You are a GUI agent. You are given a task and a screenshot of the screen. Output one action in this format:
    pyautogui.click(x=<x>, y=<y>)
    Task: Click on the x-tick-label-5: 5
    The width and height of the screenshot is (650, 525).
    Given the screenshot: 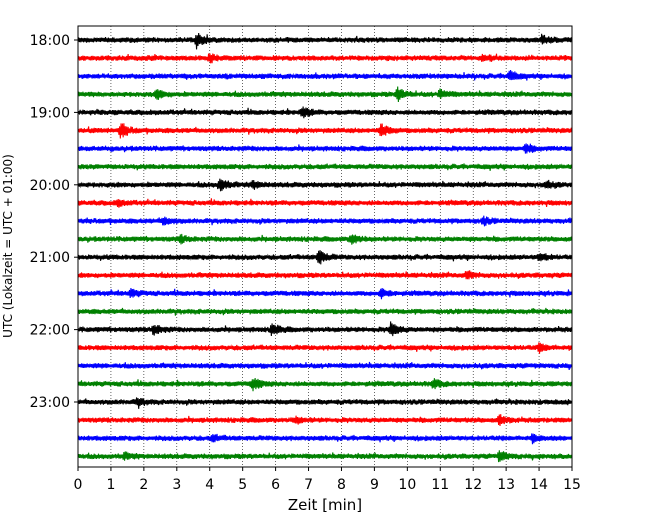 What is the action you would take?
    pyautogui.click(x=242, y=485)
    